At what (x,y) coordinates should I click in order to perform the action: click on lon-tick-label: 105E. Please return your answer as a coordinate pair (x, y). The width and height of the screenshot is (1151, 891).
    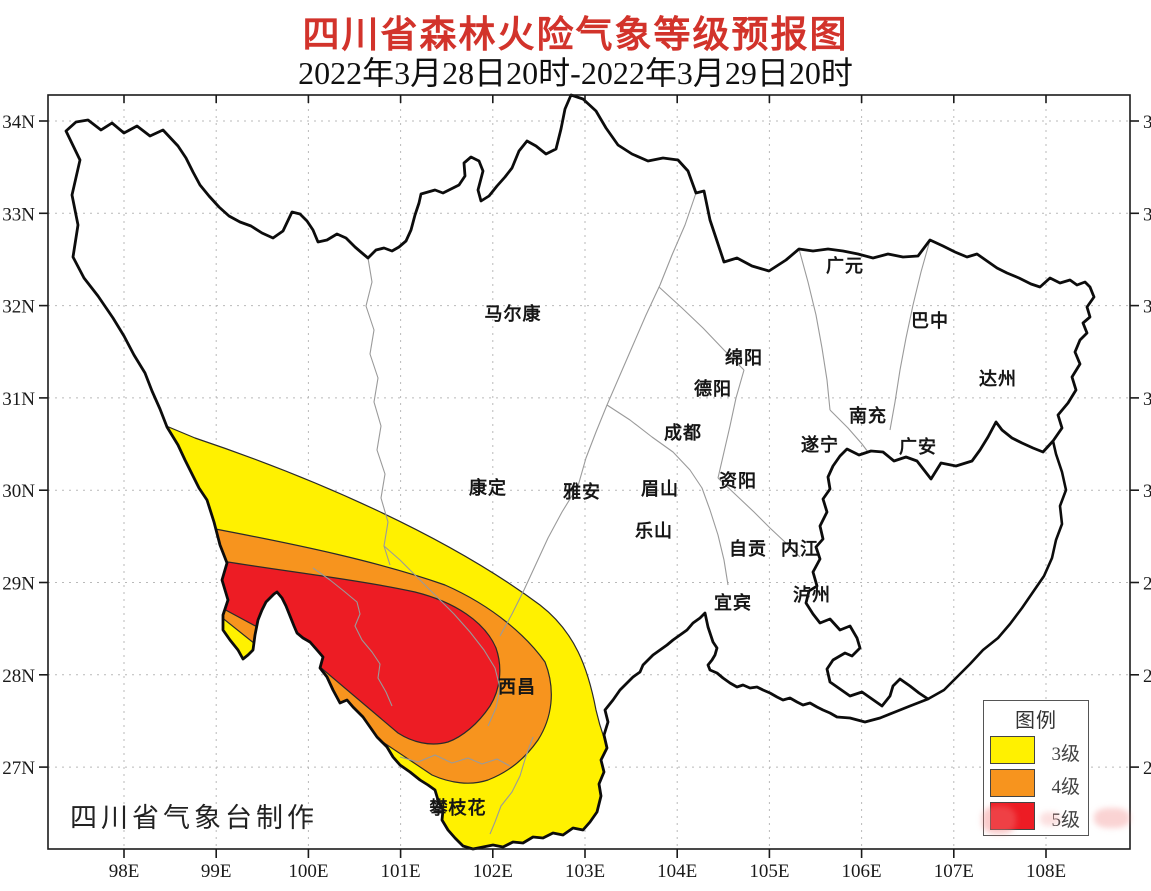
    Looking at the image, I should click on (769, 871).